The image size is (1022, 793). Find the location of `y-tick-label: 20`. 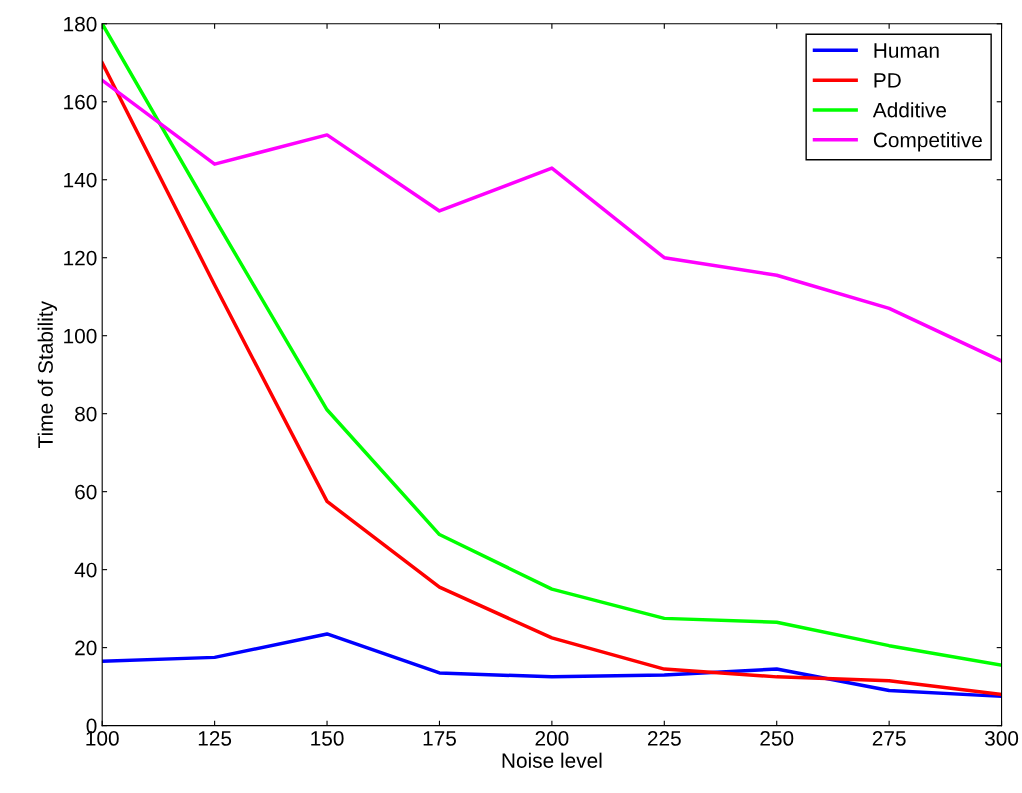

y-tick-label: 20 is located at coordinates (86, 648).